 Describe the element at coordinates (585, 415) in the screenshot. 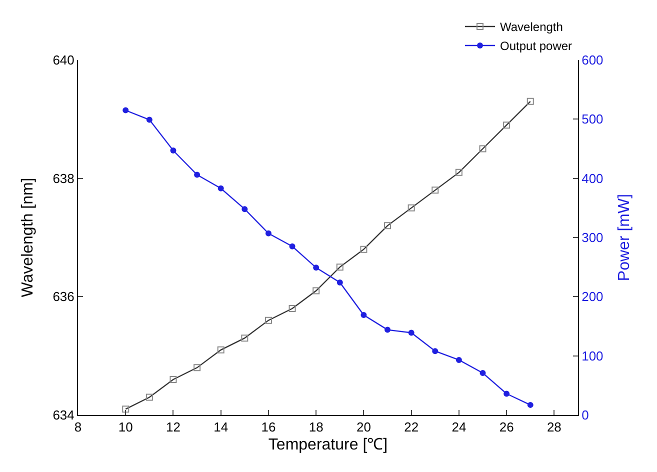

I see `y2-tick-label: 0` at that location.